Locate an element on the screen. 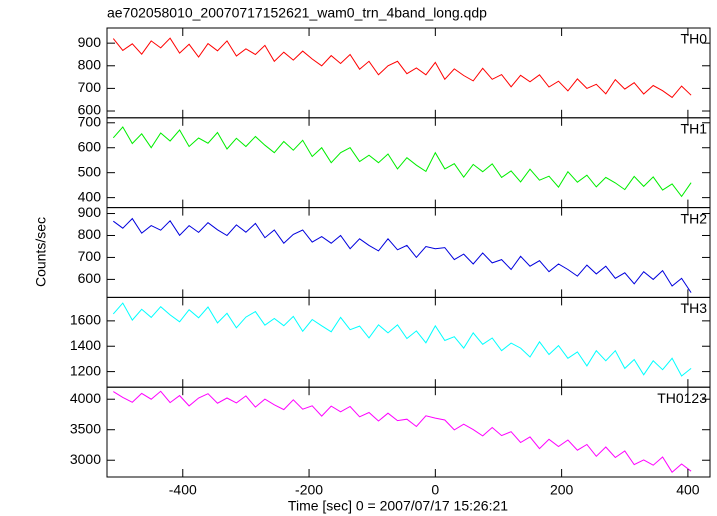 This screenshot has height=516, width=717. y-axis-label: Counts/sec is located at coordinates (41, 252).